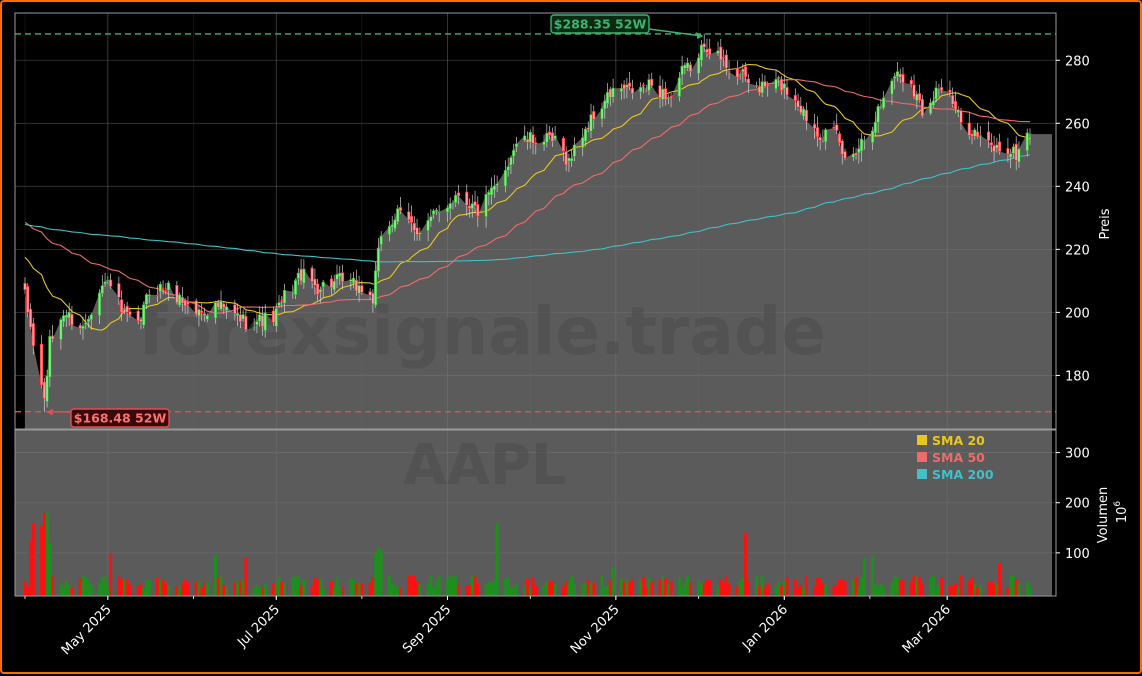 Image resolution: width=1142 pixels, height=676 pixels. Describe the element at coordinates (922, 440) in the screenshot. I see `legend-swatch` at that location.